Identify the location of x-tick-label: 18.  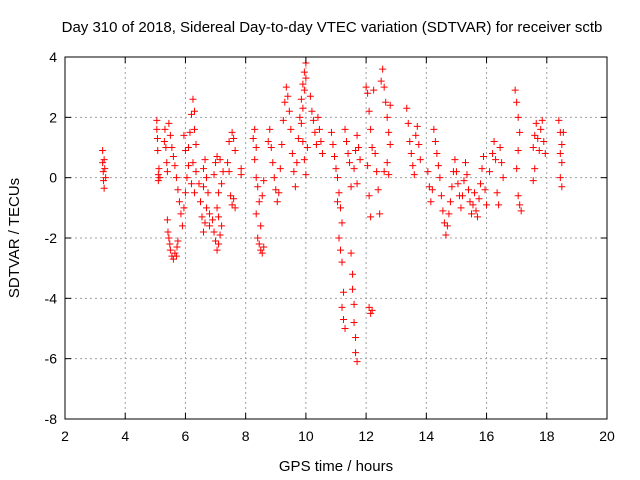
(547, 436).